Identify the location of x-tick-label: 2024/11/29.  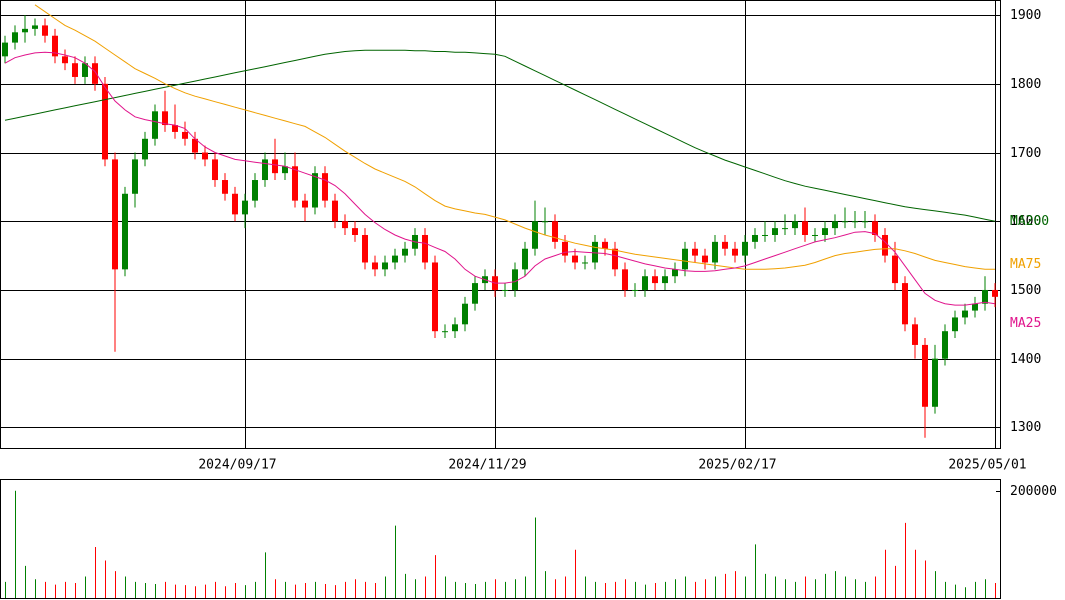
(487, 465).